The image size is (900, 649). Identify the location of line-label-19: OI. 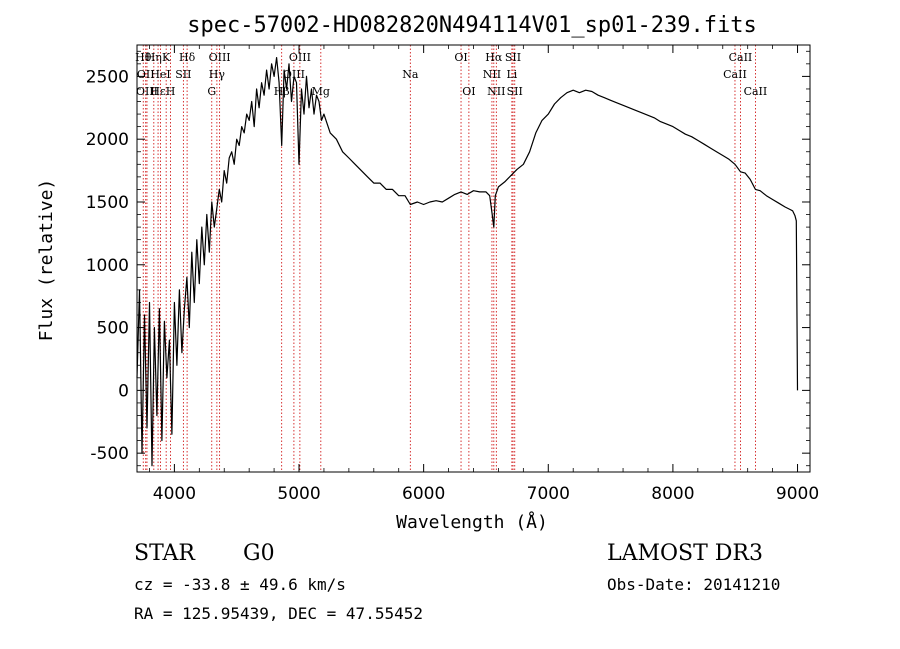
(468, 91).